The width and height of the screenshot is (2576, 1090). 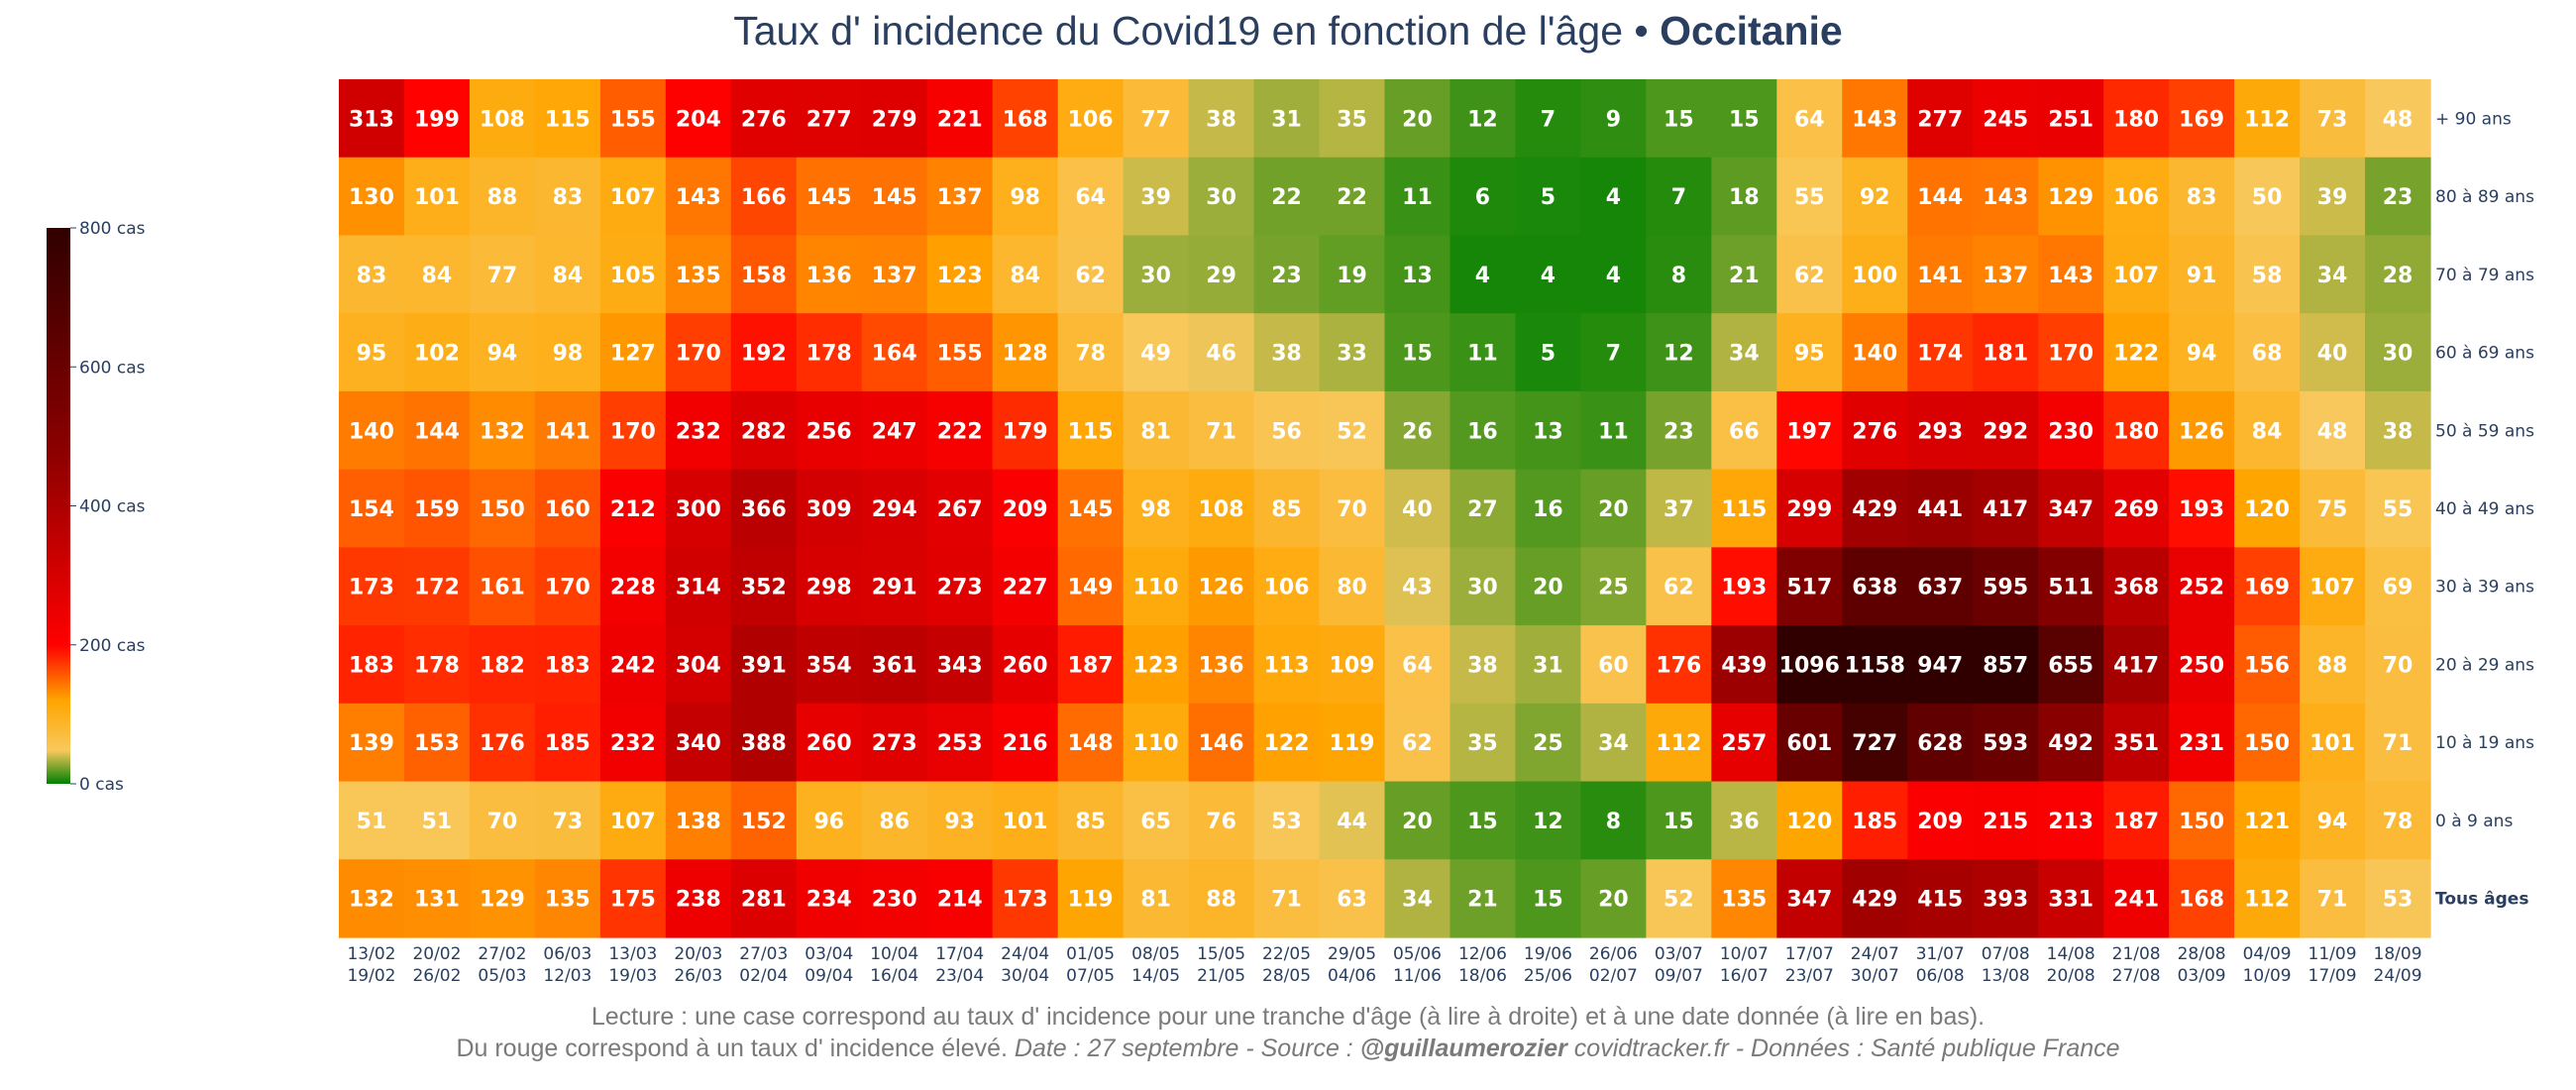 I want to click on heatmap-cell-value: 95, so click(x=1809, y=354).